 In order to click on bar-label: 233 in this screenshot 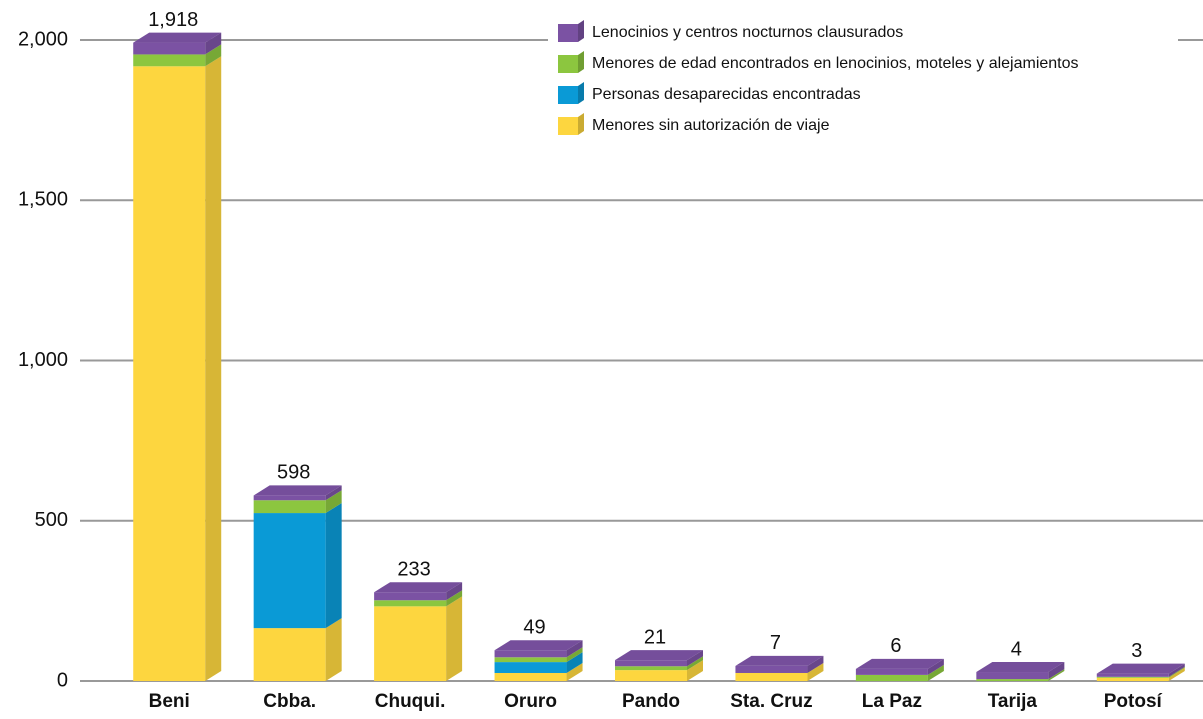, I will do `click(413, 570)`.